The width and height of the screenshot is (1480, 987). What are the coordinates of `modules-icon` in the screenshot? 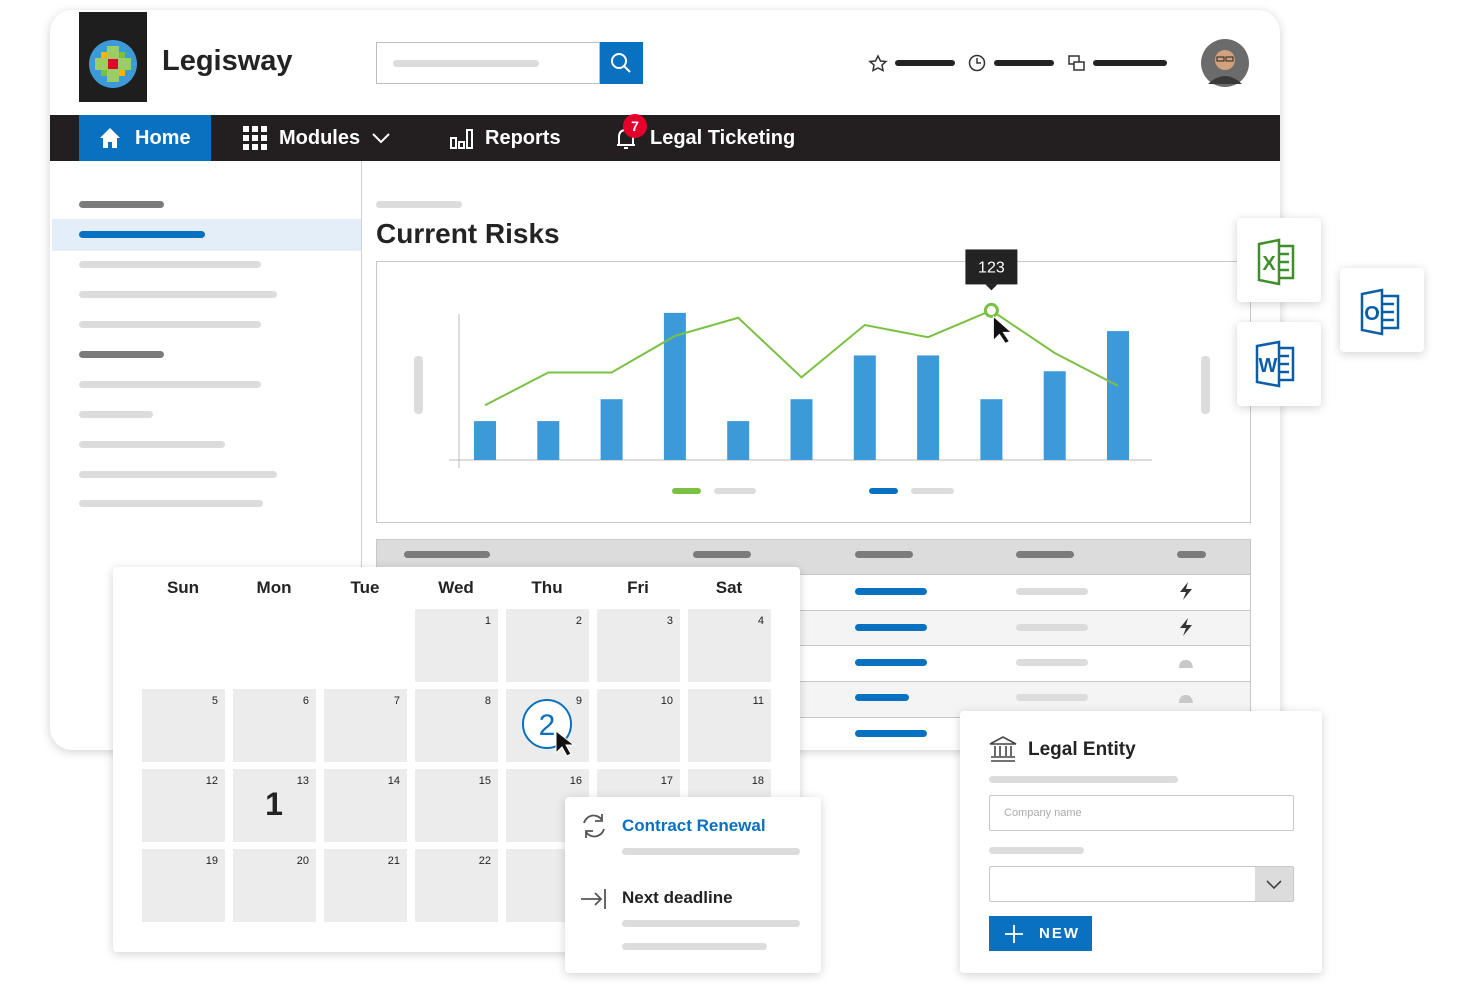 It's located at (255, 138).